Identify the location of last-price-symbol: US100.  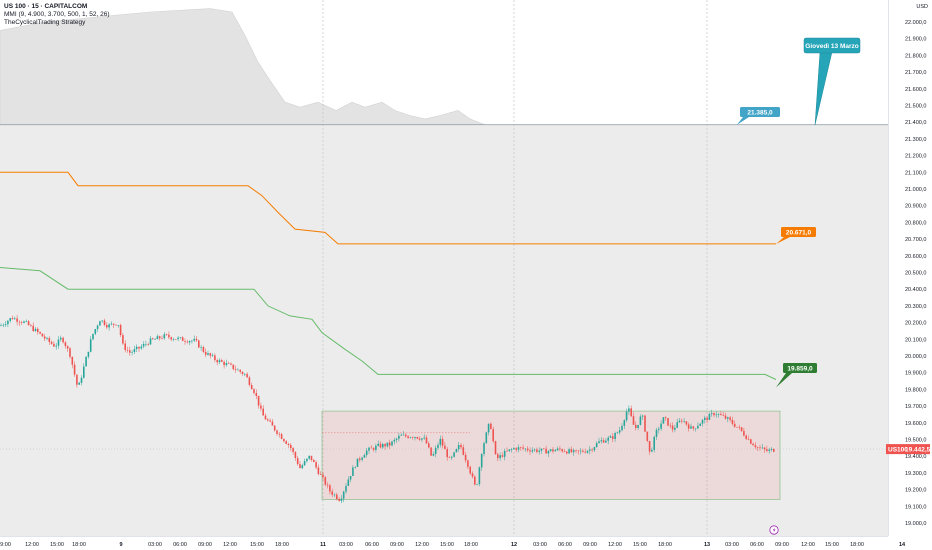
(898, 449).